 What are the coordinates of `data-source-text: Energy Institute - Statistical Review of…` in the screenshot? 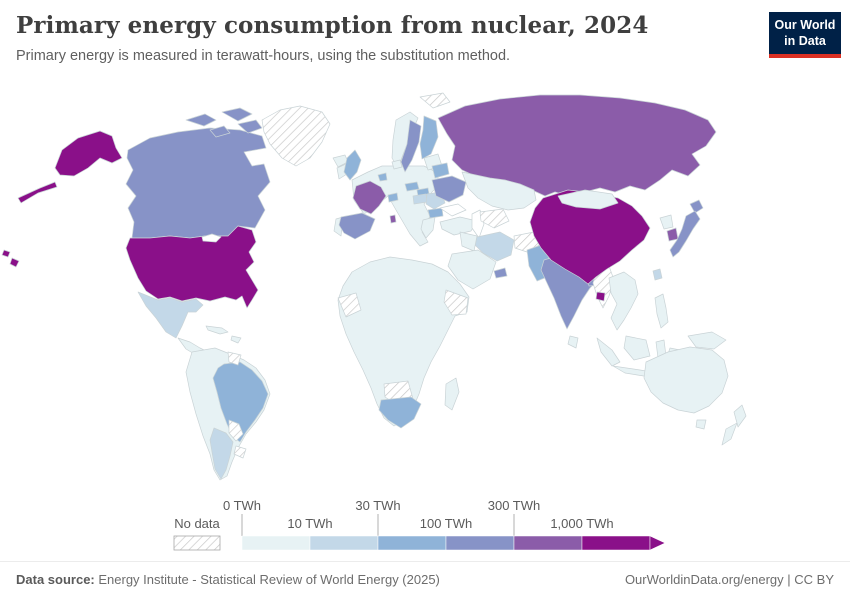 It's located at (267, 579).